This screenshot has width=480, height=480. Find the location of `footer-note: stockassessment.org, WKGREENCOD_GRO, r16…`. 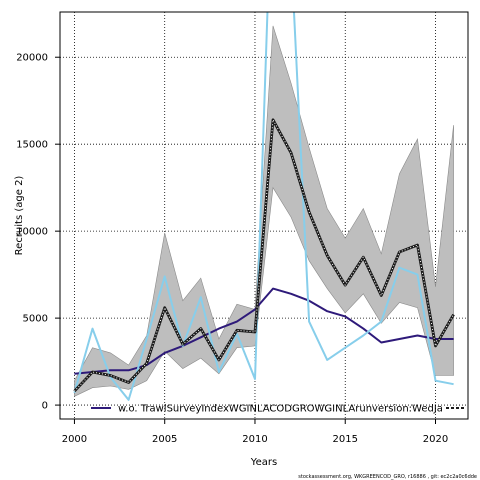

footer-note: stockassessment.org, WKGREENCOD_GRO, r16… is located at coordinates (387, 477).